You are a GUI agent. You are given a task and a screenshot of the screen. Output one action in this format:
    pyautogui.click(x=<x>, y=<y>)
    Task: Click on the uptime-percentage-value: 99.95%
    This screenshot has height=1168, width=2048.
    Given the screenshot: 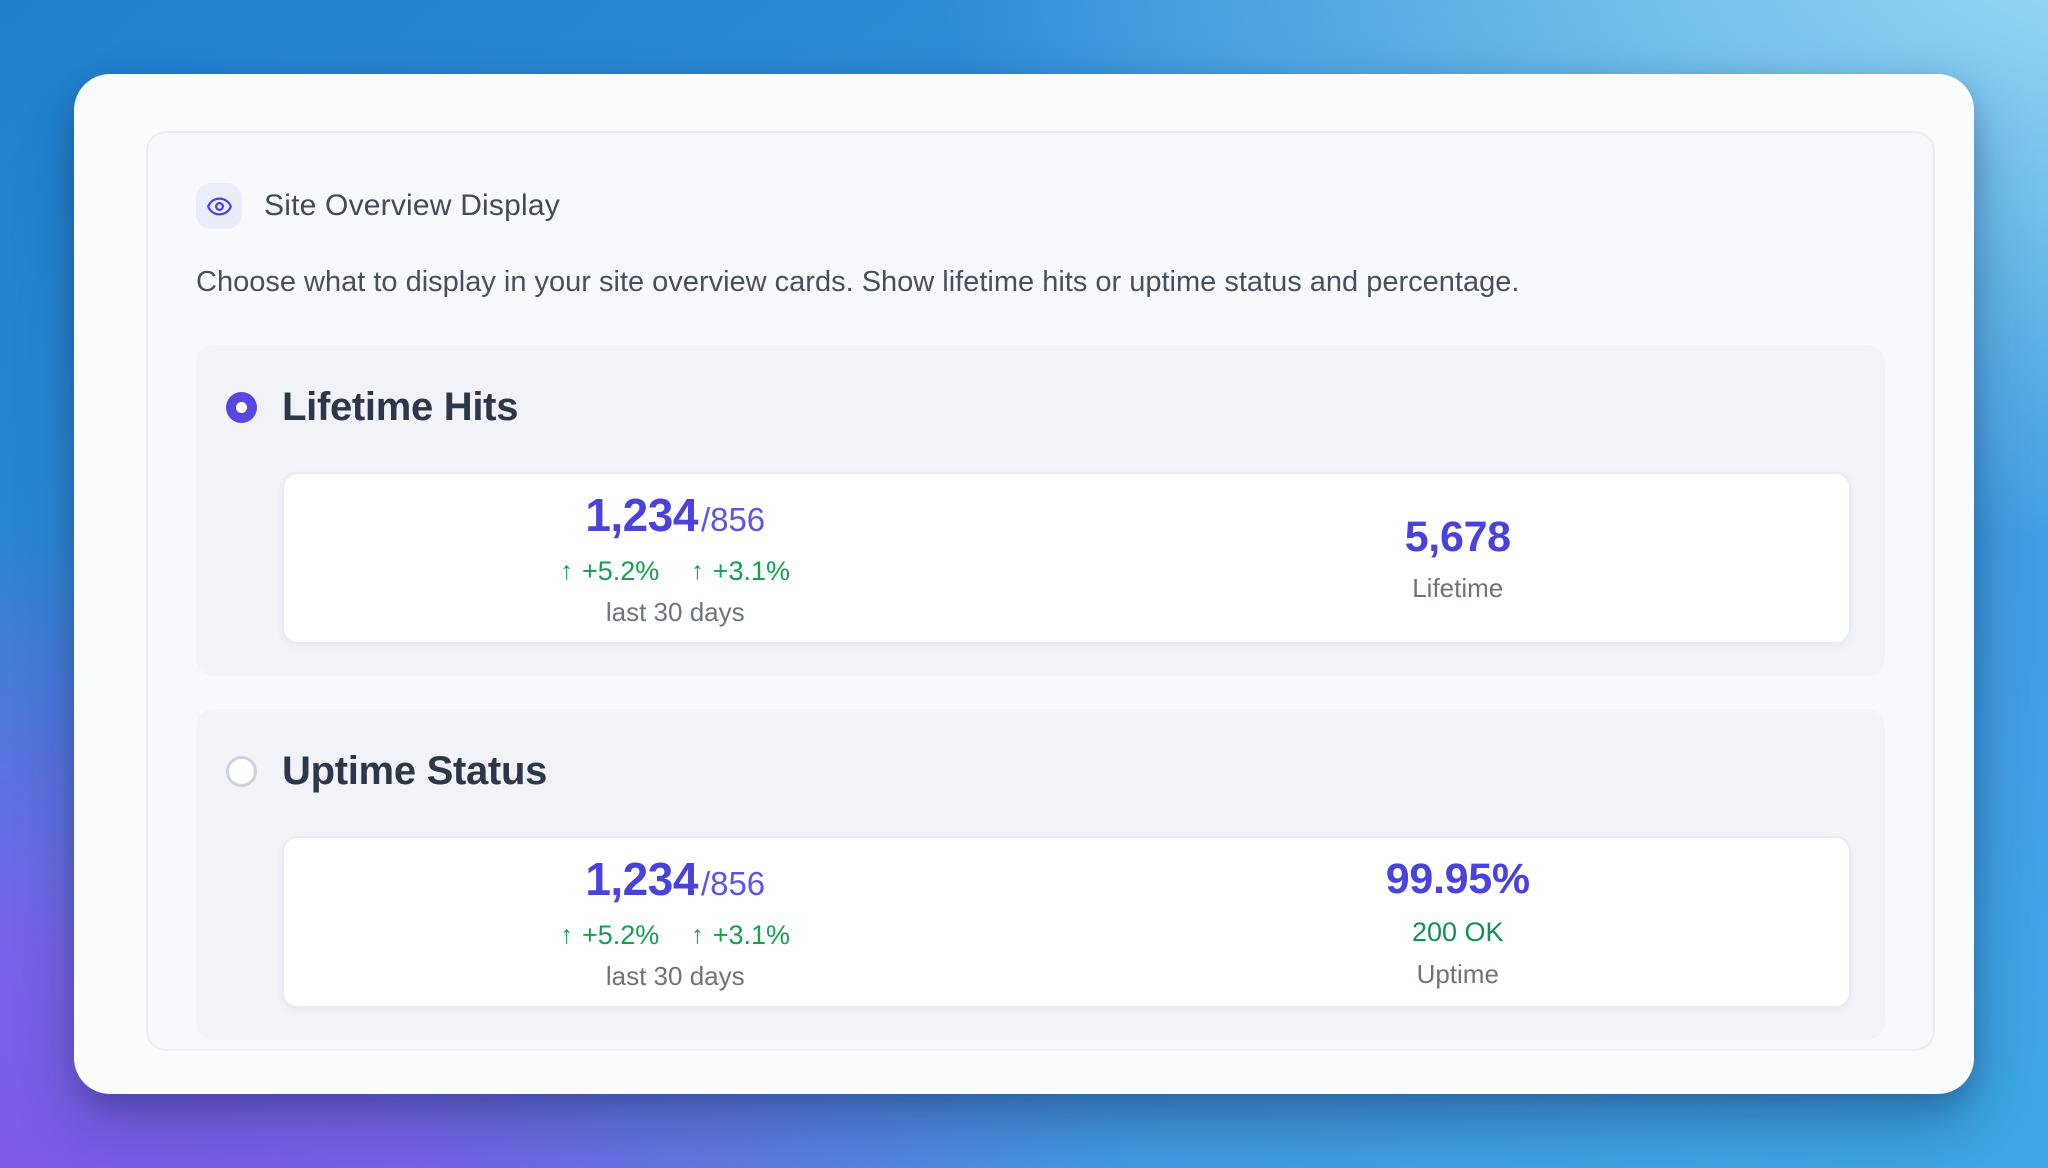 What is the action you would take?
    pyautogui.click(x=1457, y=878)
    